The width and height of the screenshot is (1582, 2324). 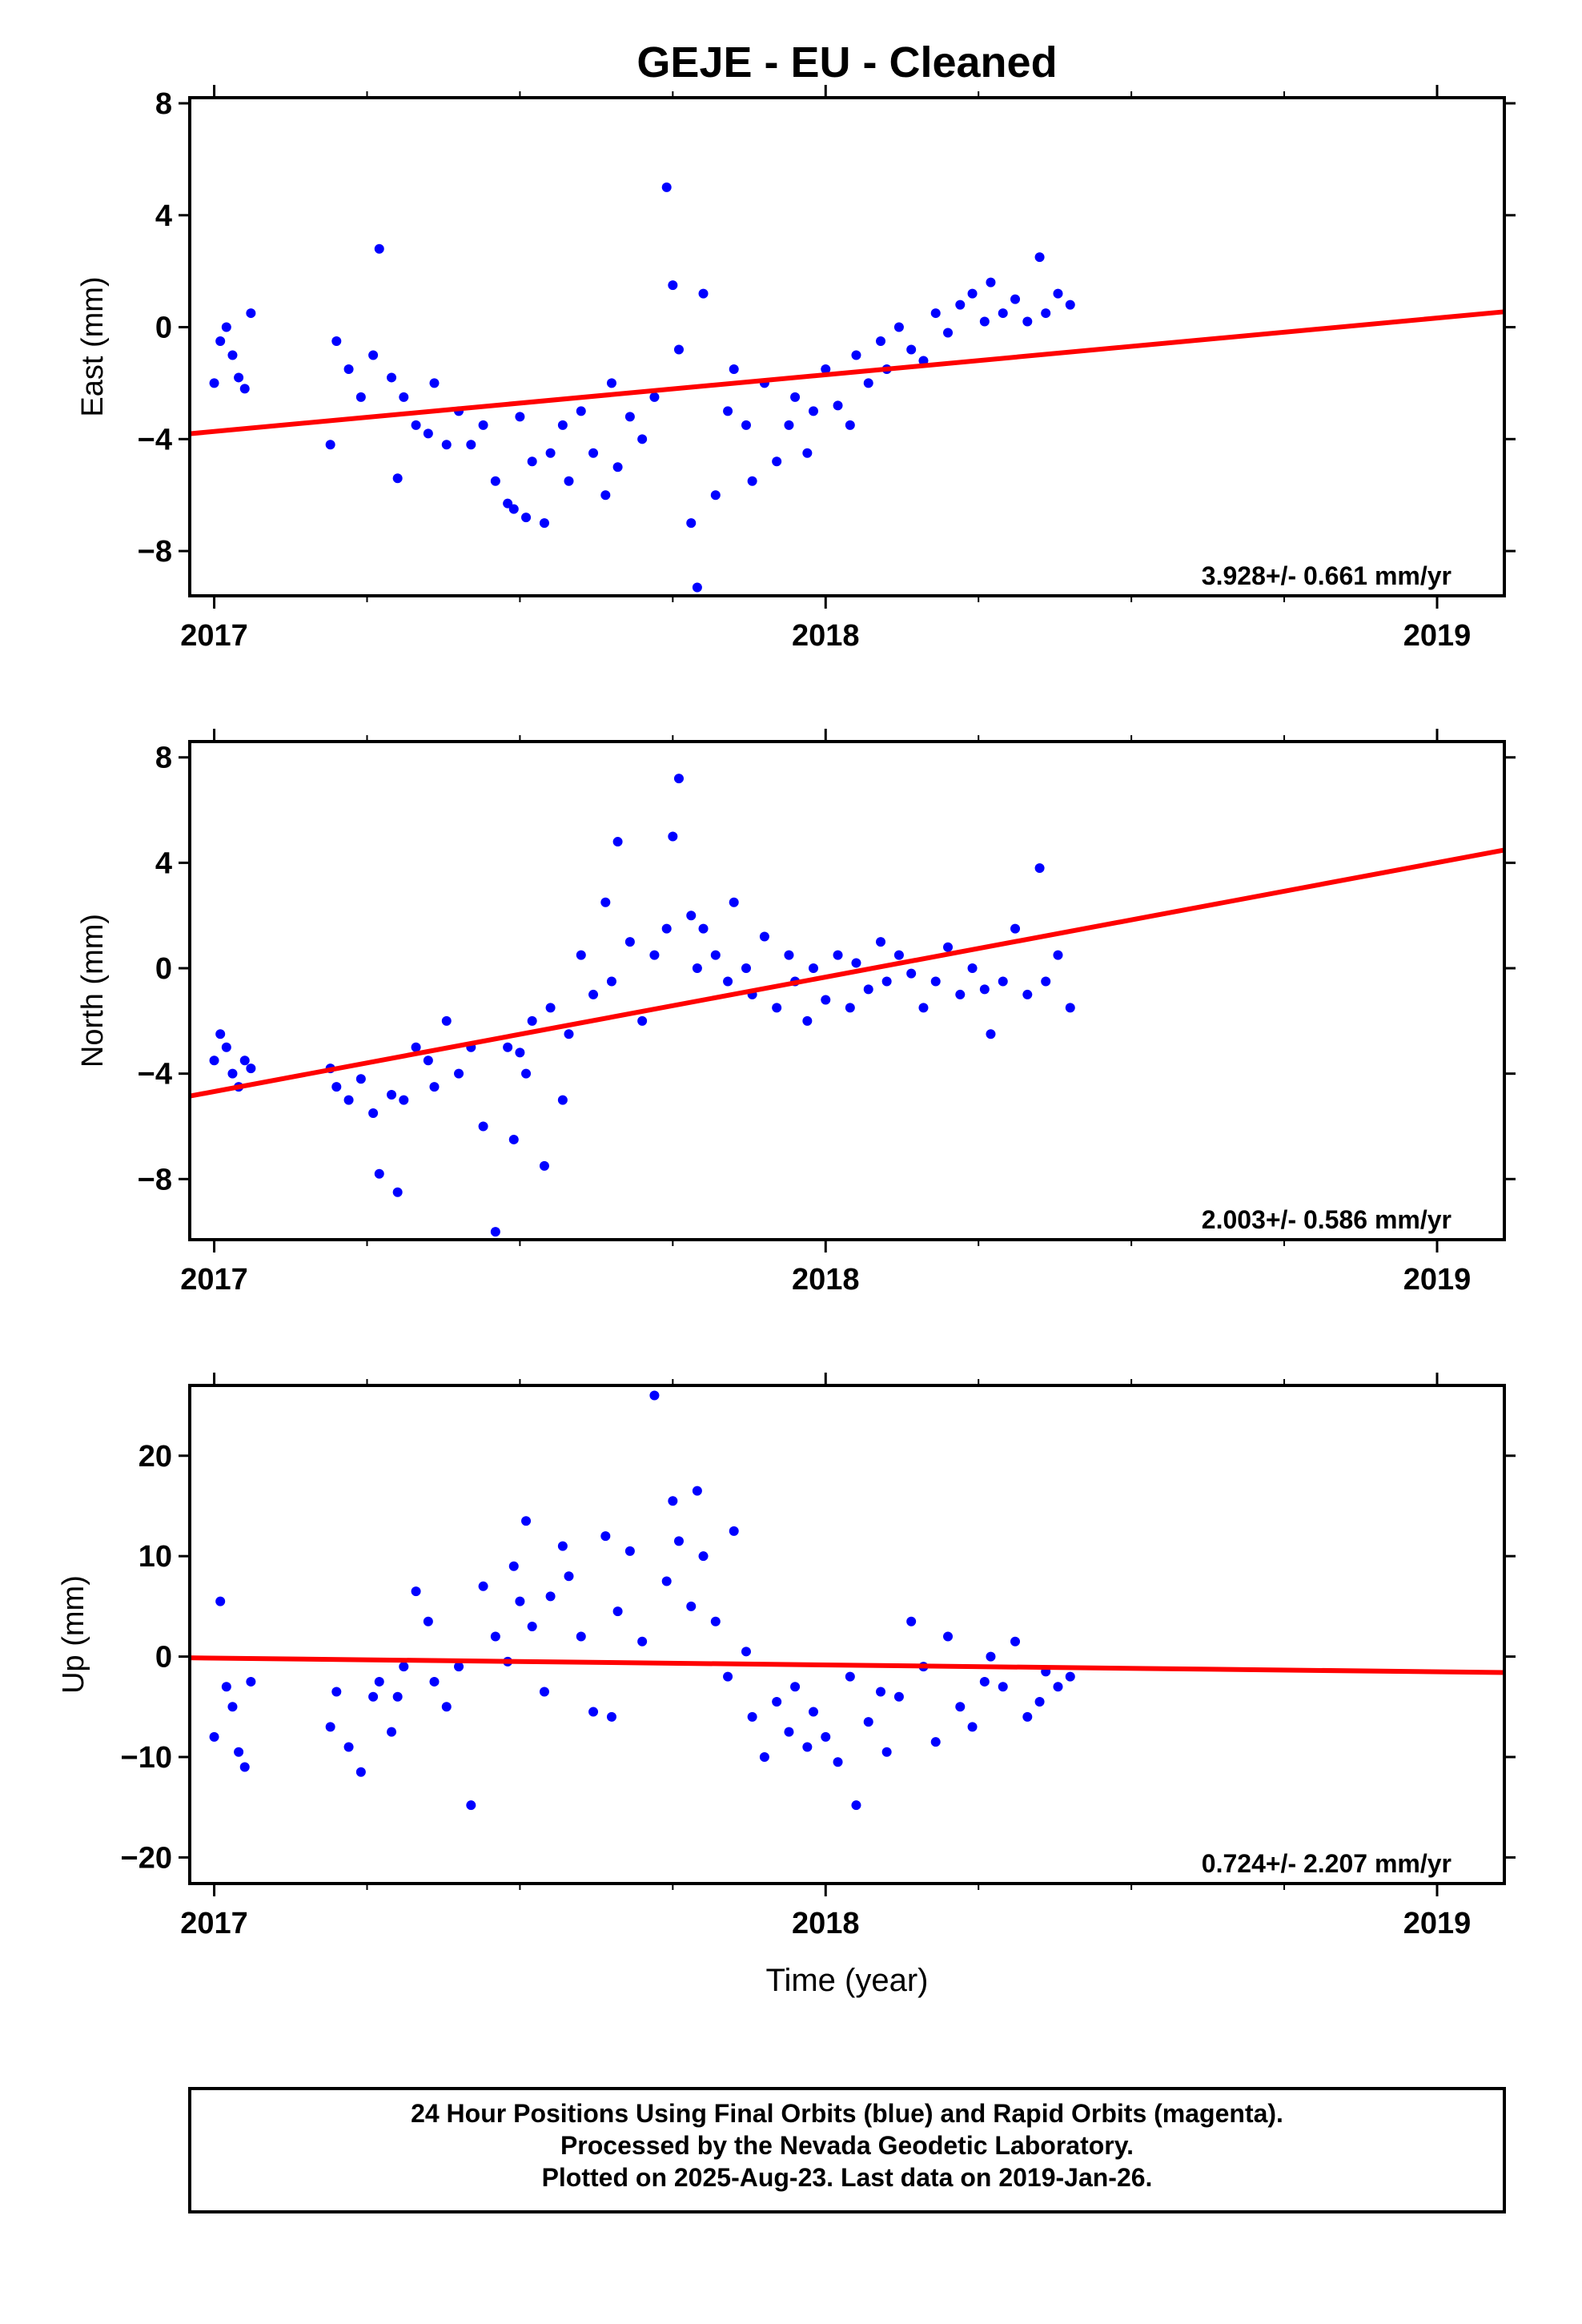 I want to click on rate-label: 2.003+/- 0.586 mm/yr, so click(x=1327, y=1219).